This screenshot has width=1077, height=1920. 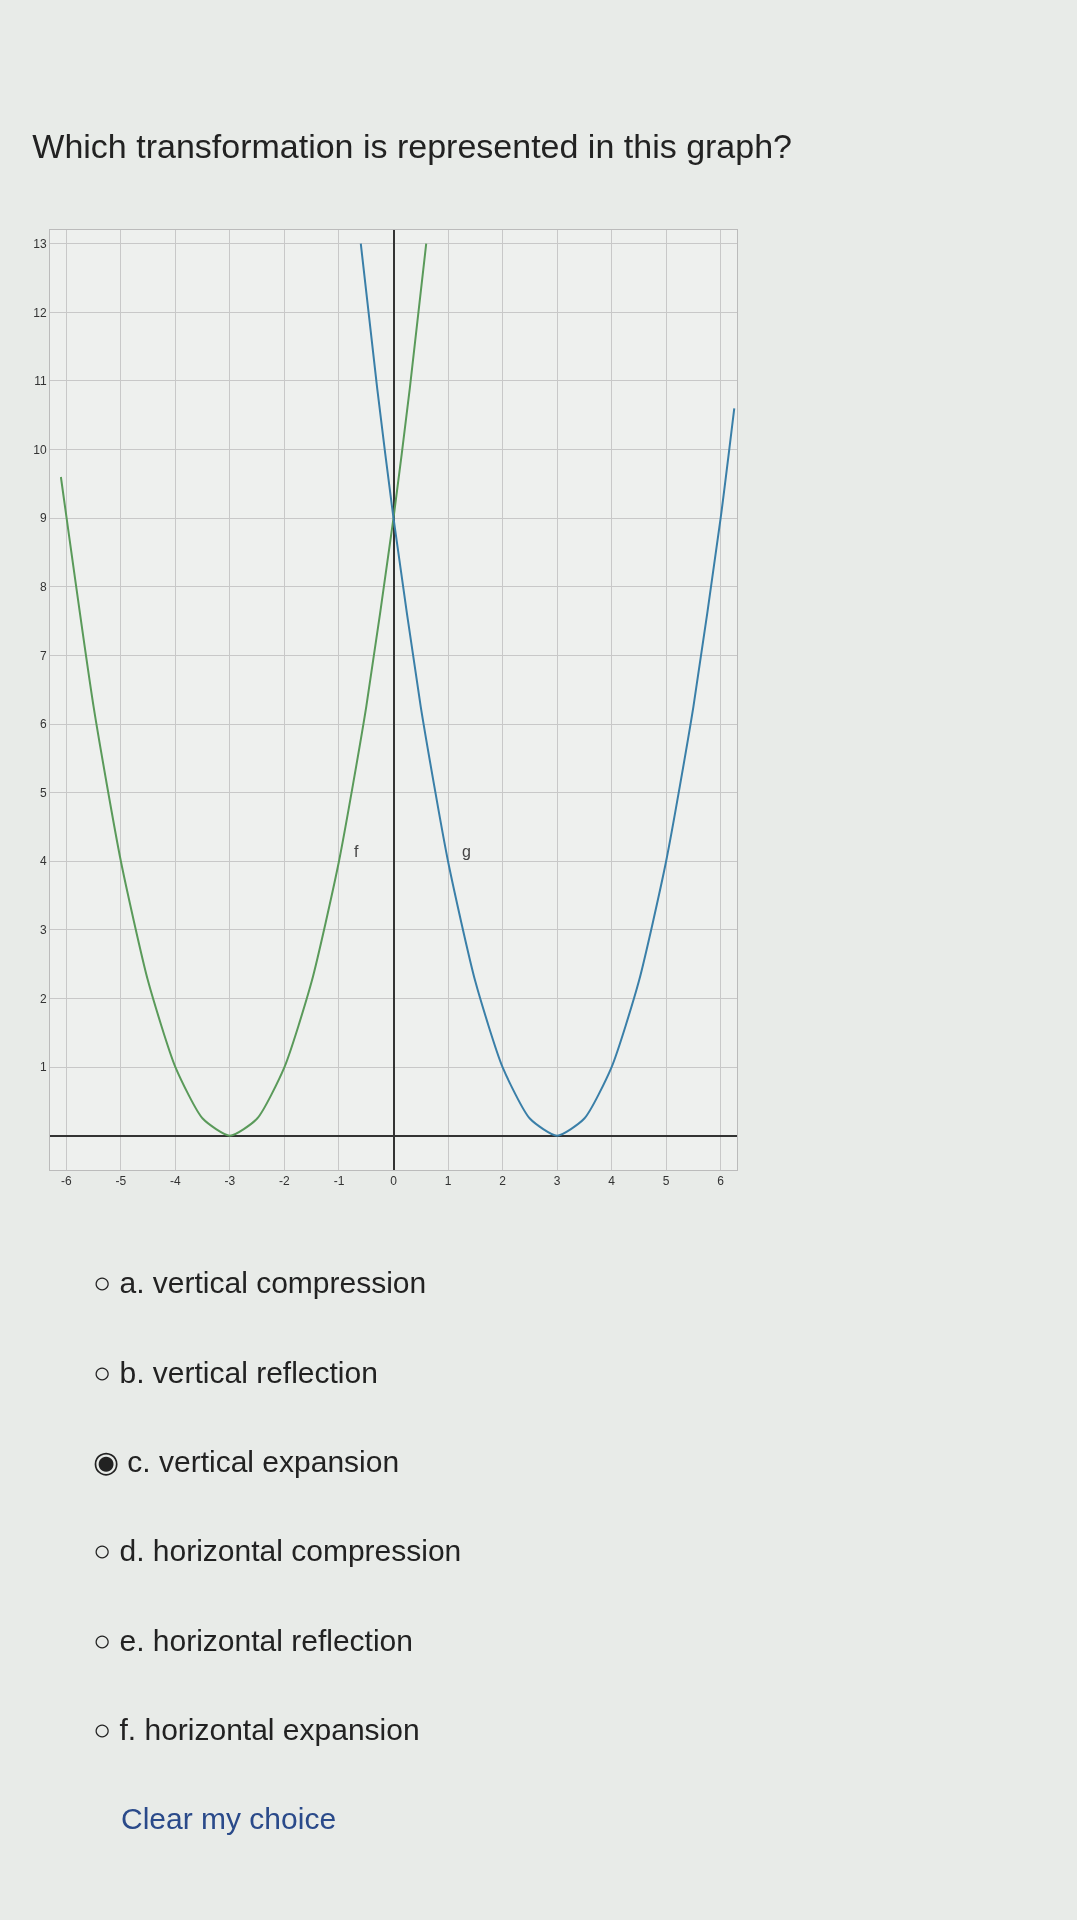 I want to click on y-tick-label: 13, so click(x=40, y=243).